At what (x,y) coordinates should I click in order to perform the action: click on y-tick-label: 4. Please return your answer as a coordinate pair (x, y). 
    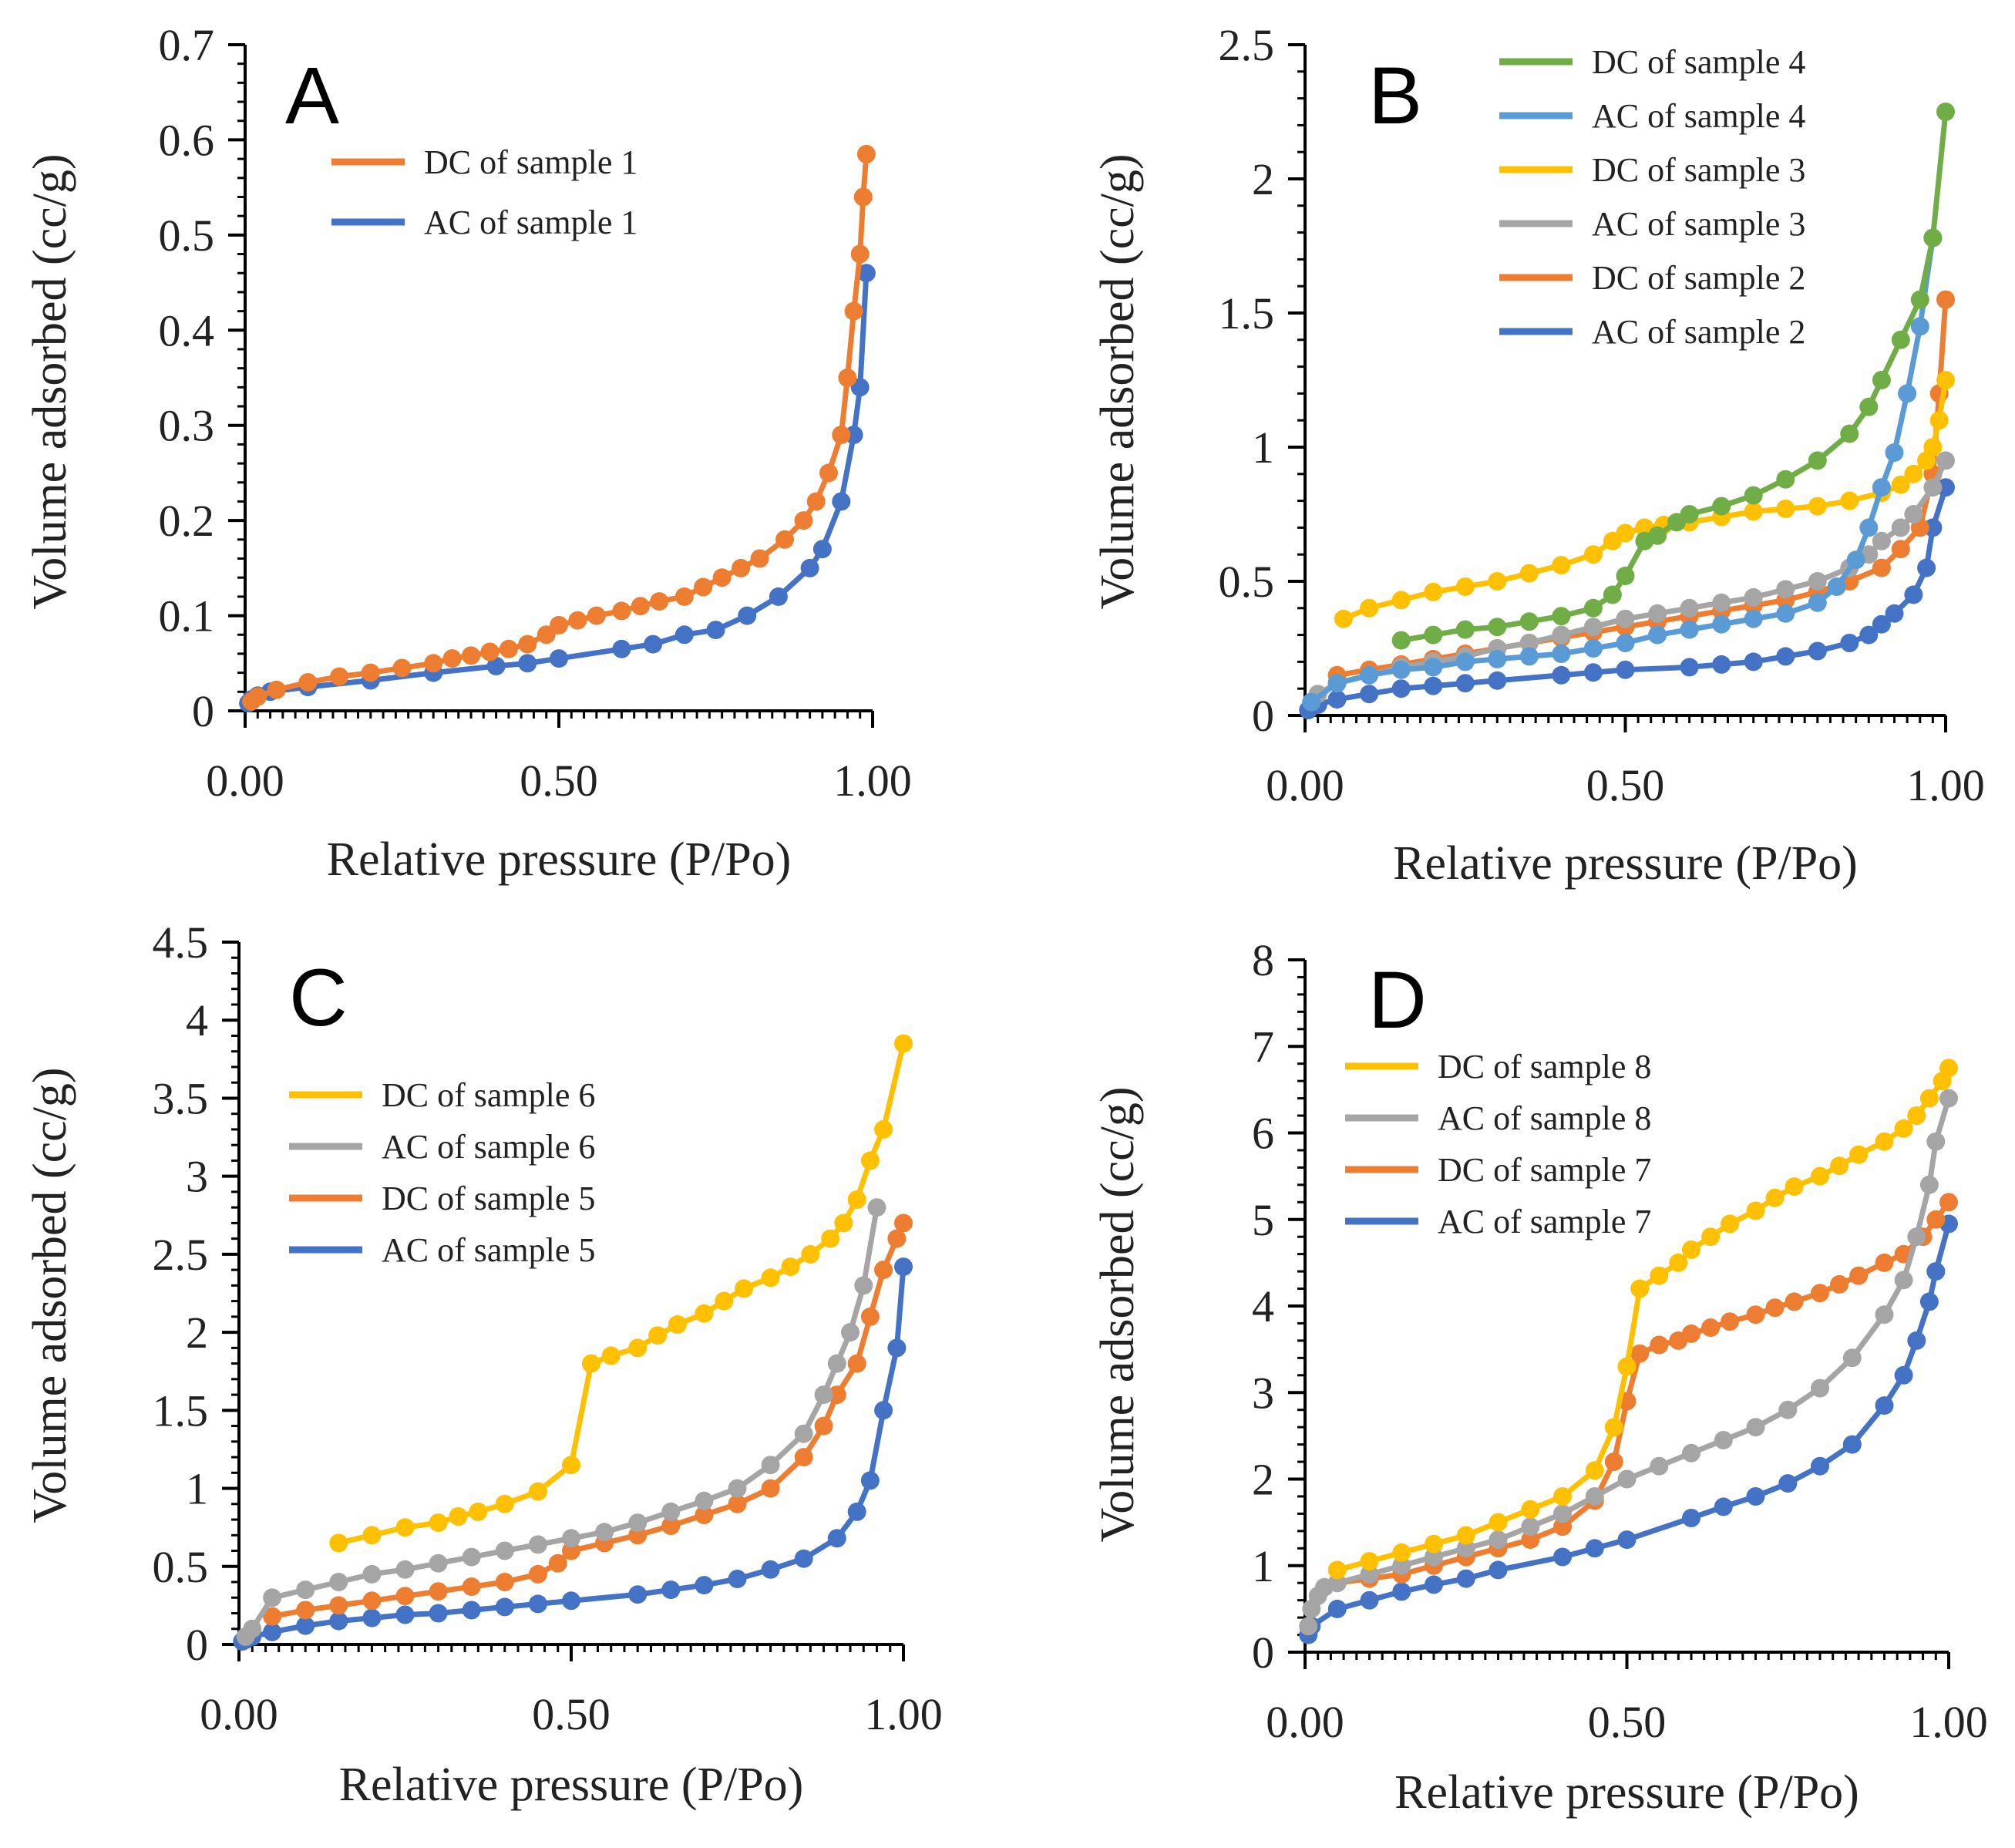
    Looking at the image, I should click on (1263, 1306).